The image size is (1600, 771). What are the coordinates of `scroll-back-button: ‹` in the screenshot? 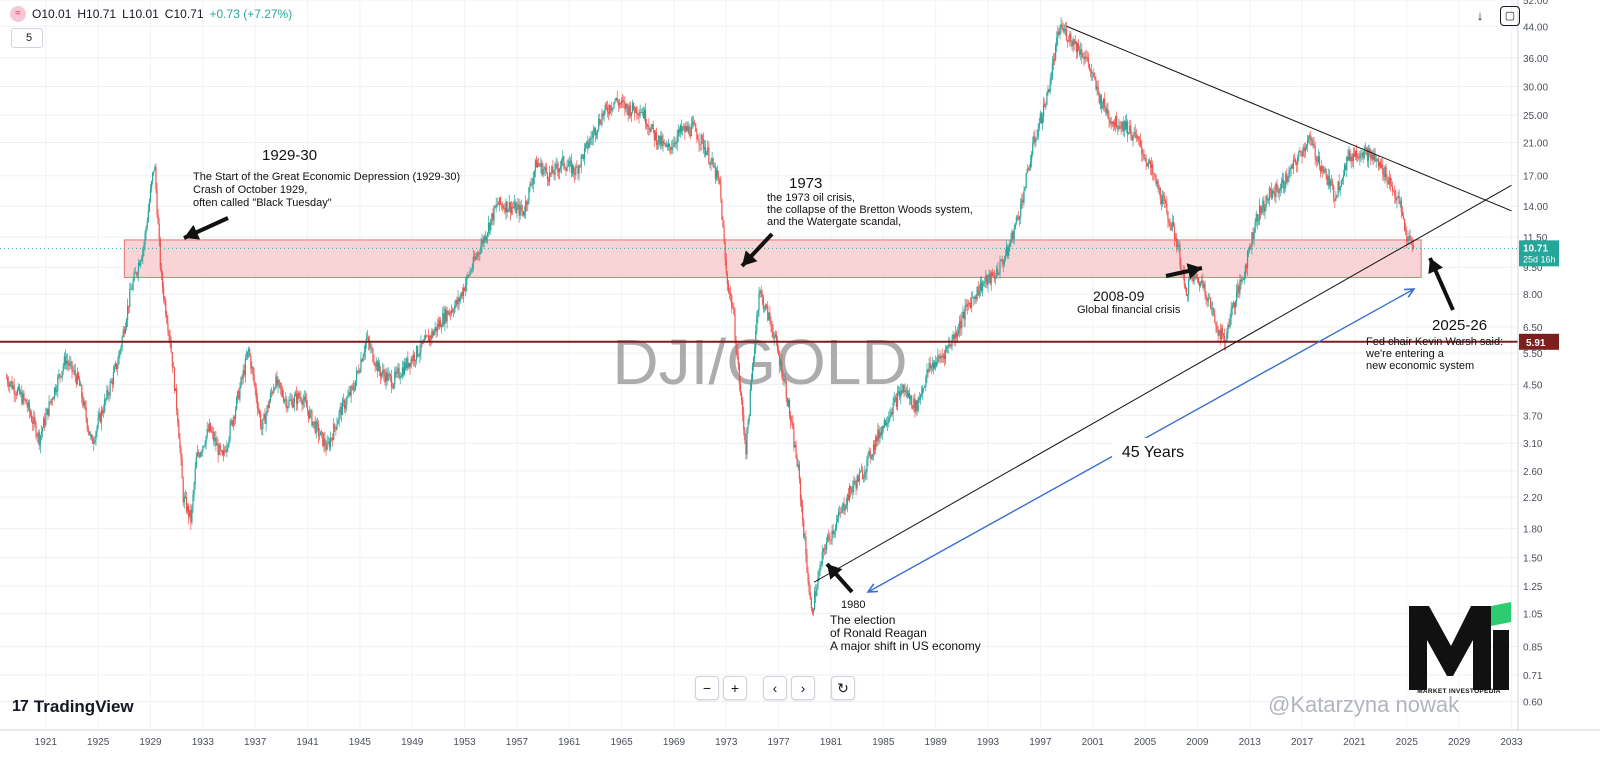 It's located at (775, 688).